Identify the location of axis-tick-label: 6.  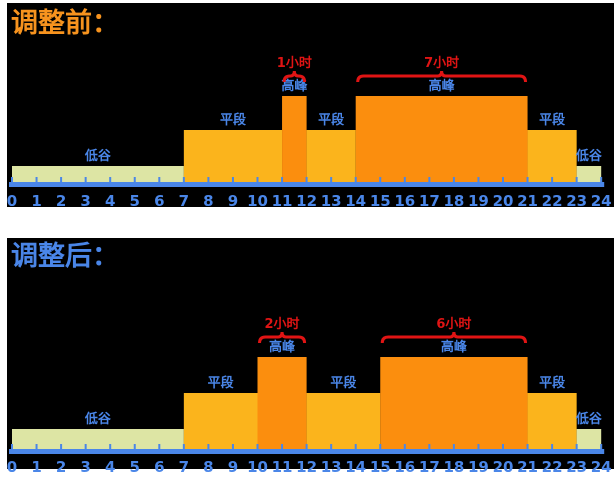
(159, 201).